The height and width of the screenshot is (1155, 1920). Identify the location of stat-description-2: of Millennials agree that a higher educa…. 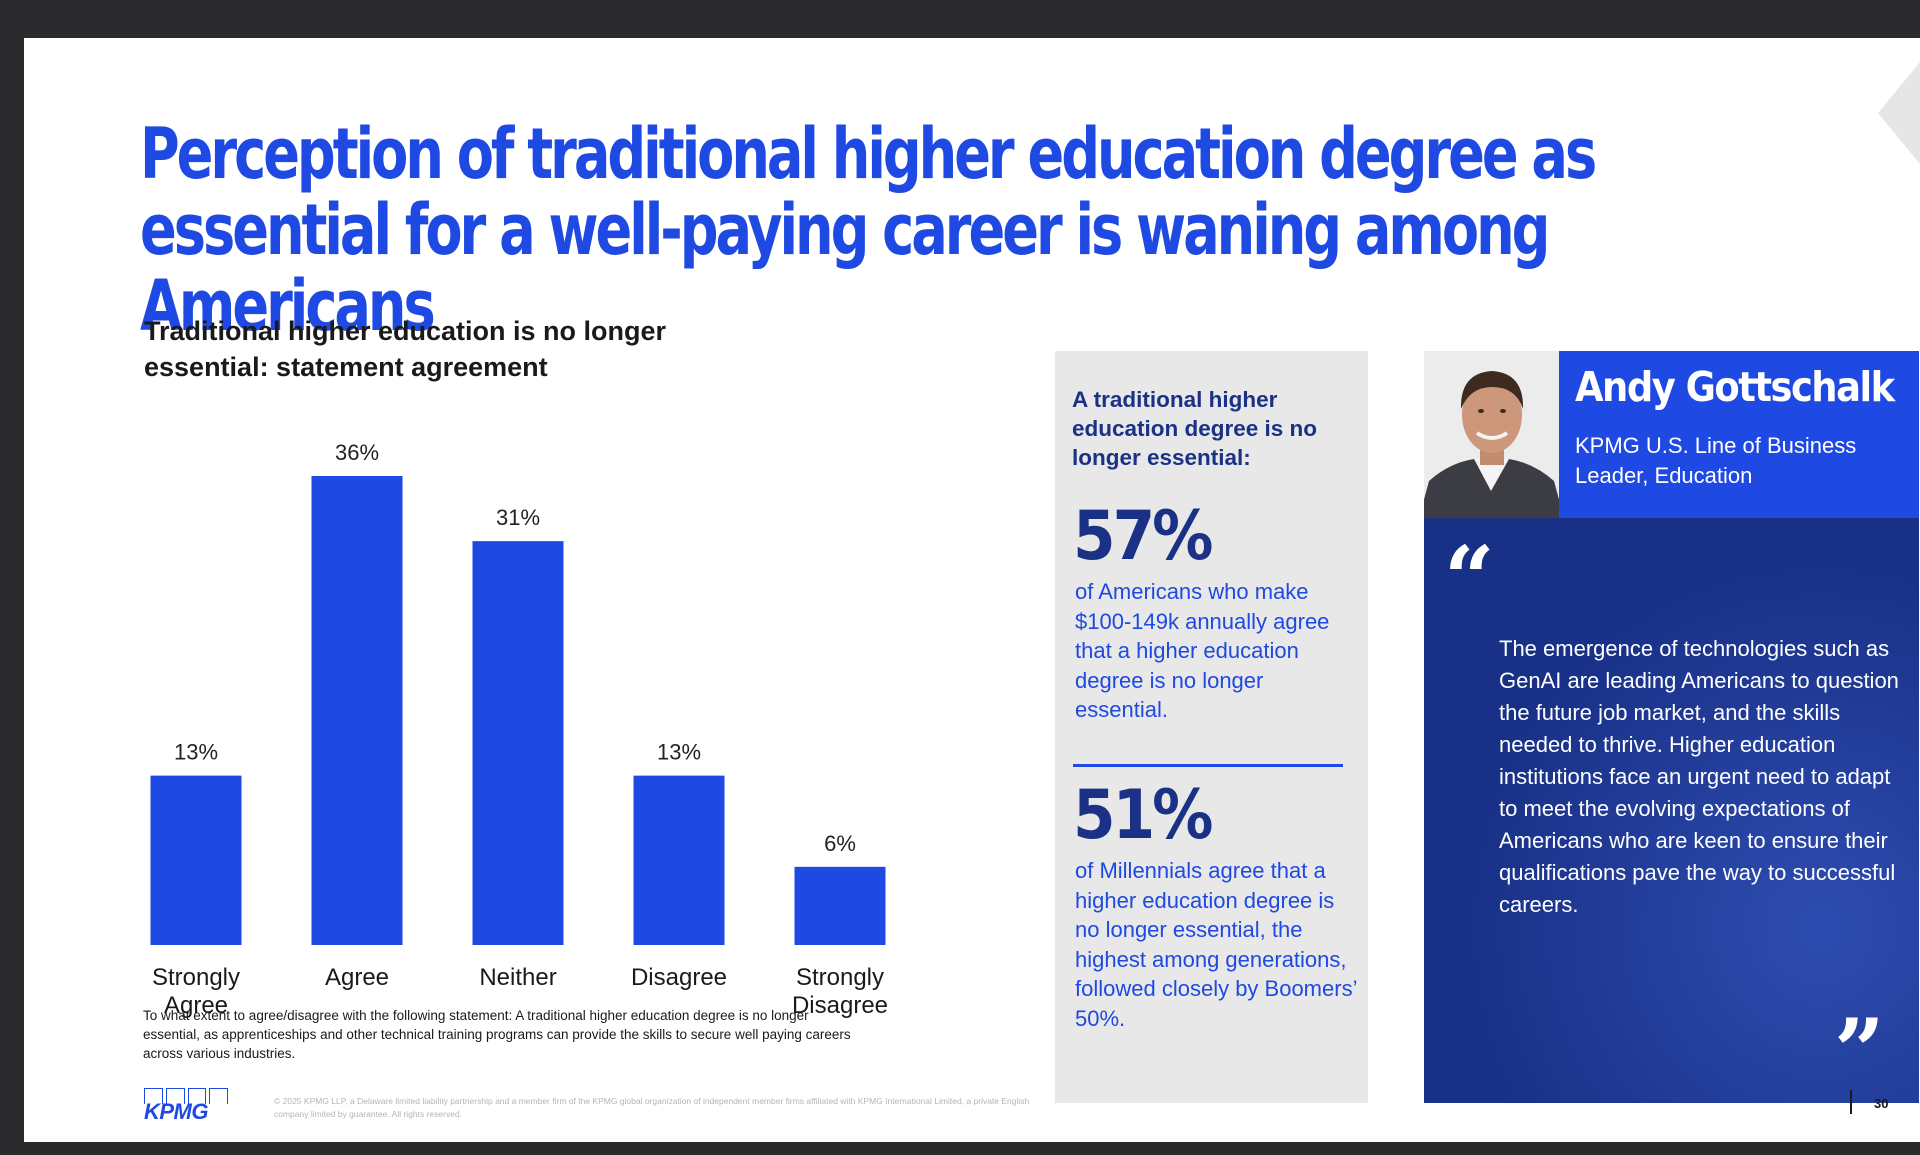
(1216, 944).